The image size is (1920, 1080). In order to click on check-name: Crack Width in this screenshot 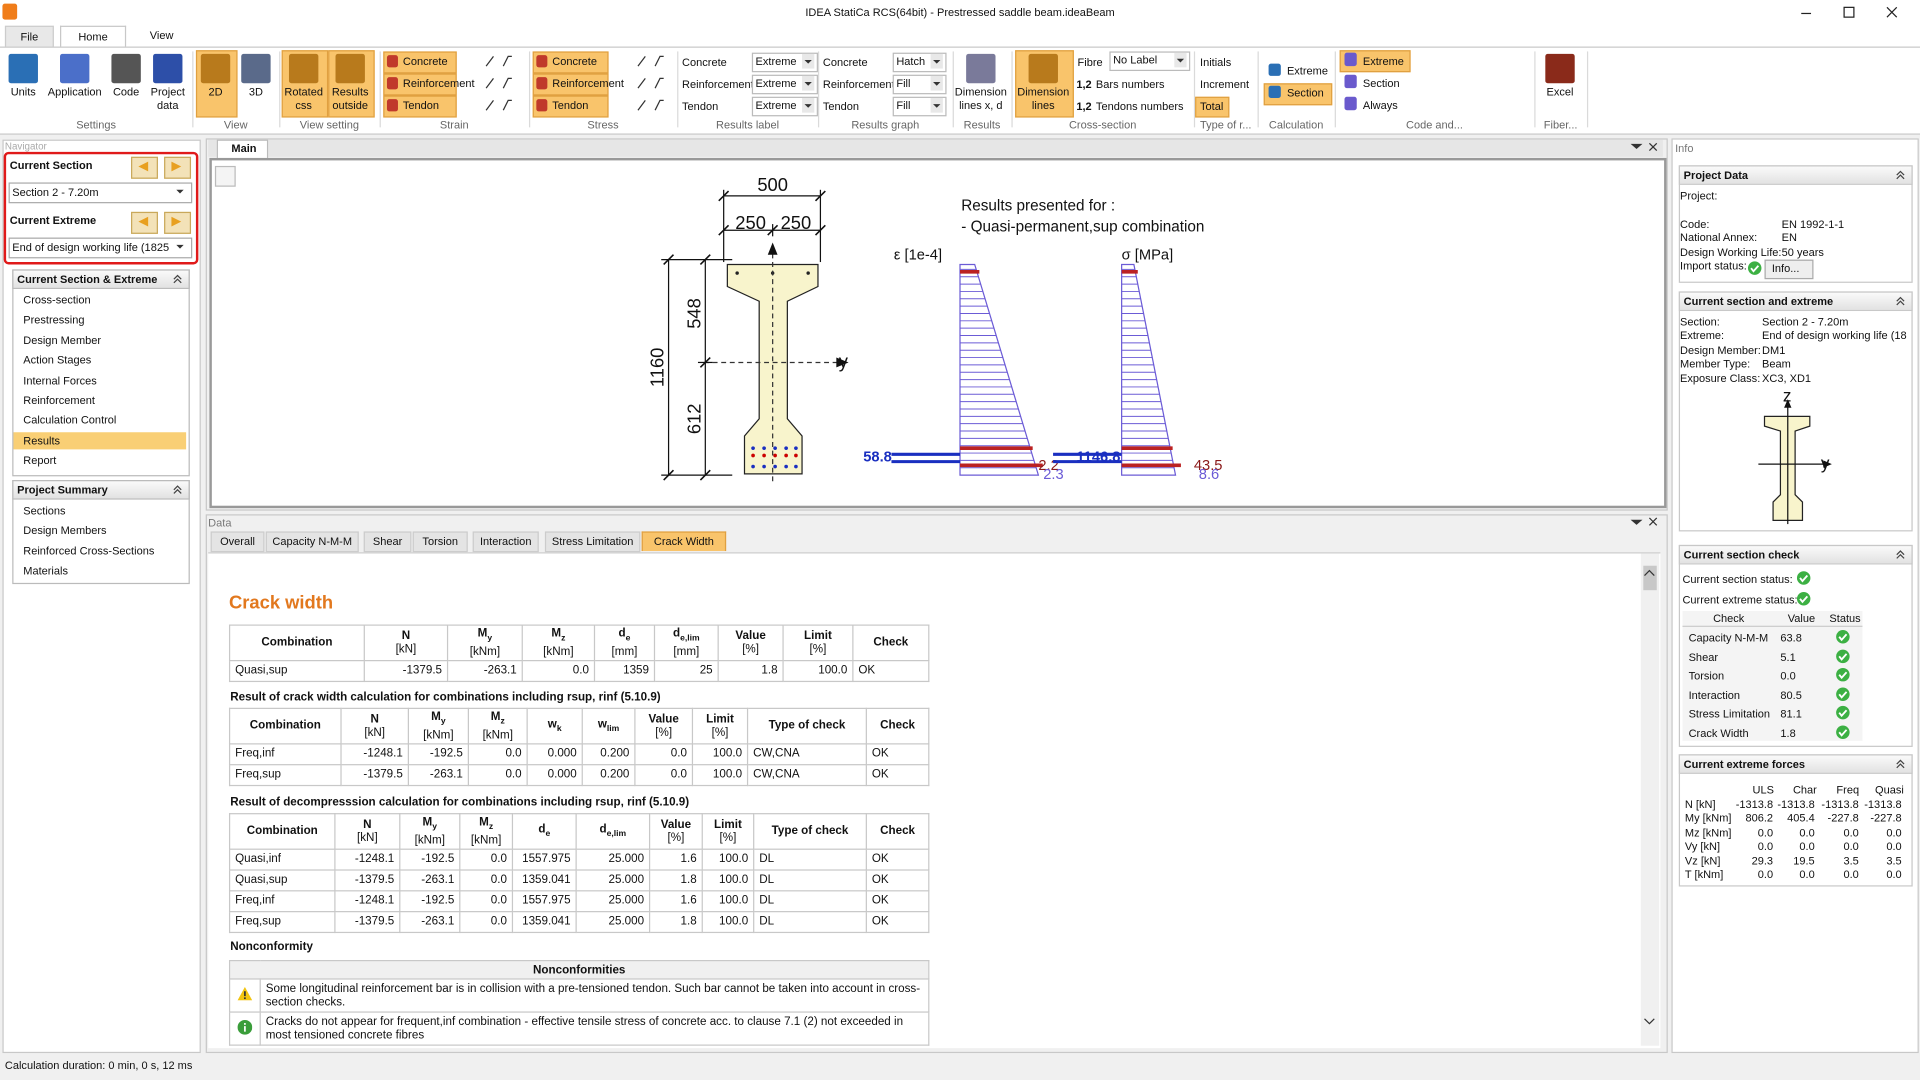, I will do `click(1718, 733)`.